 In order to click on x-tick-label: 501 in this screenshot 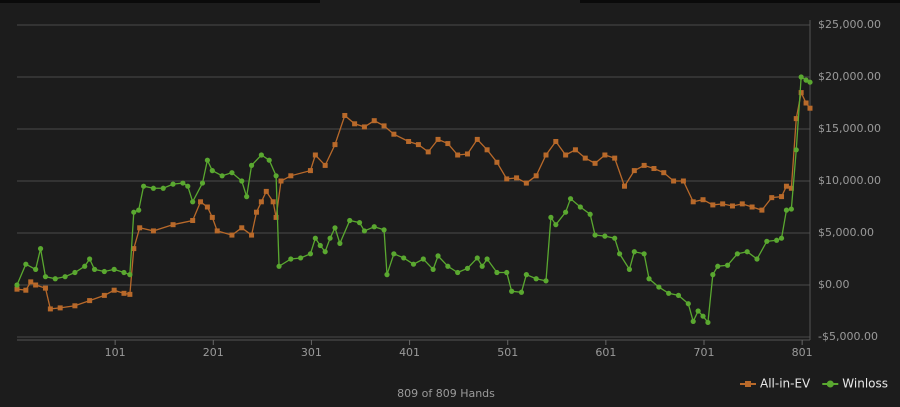, I will do `click(507, 352)`.